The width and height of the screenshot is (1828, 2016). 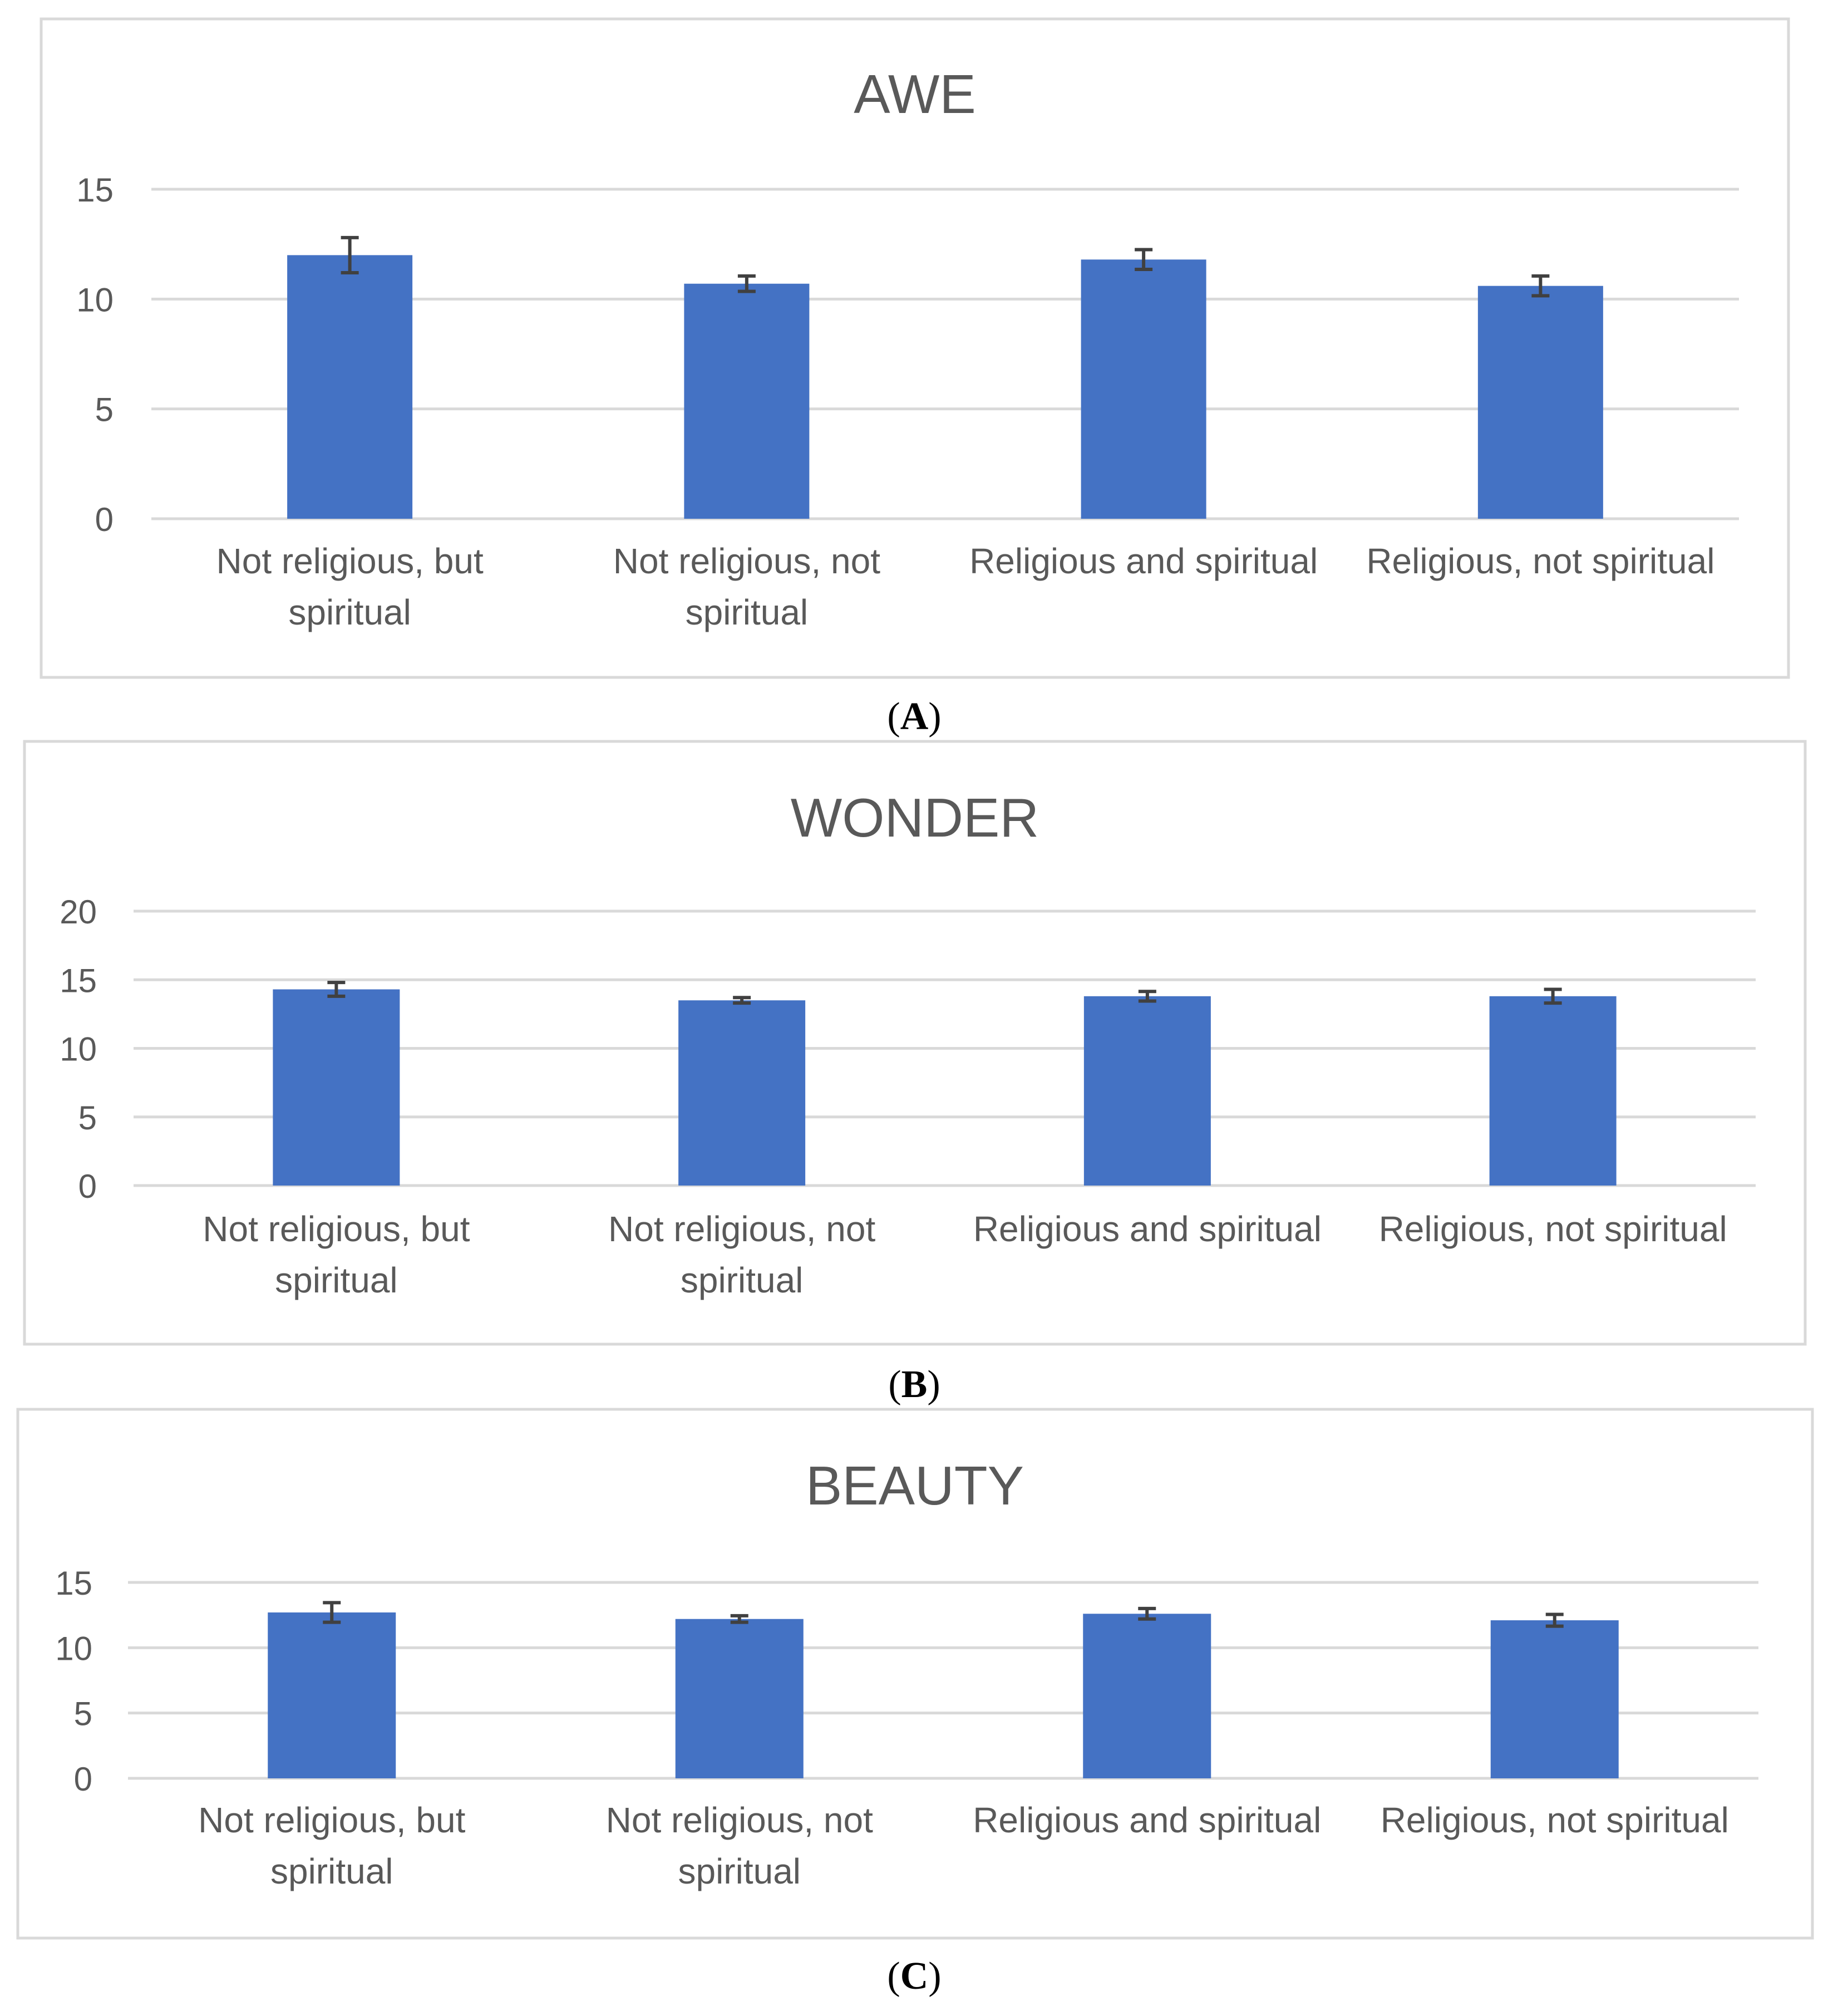 I want to click on x-tick-label-b-0-1: spiritual, so click(x=336, y=1280).